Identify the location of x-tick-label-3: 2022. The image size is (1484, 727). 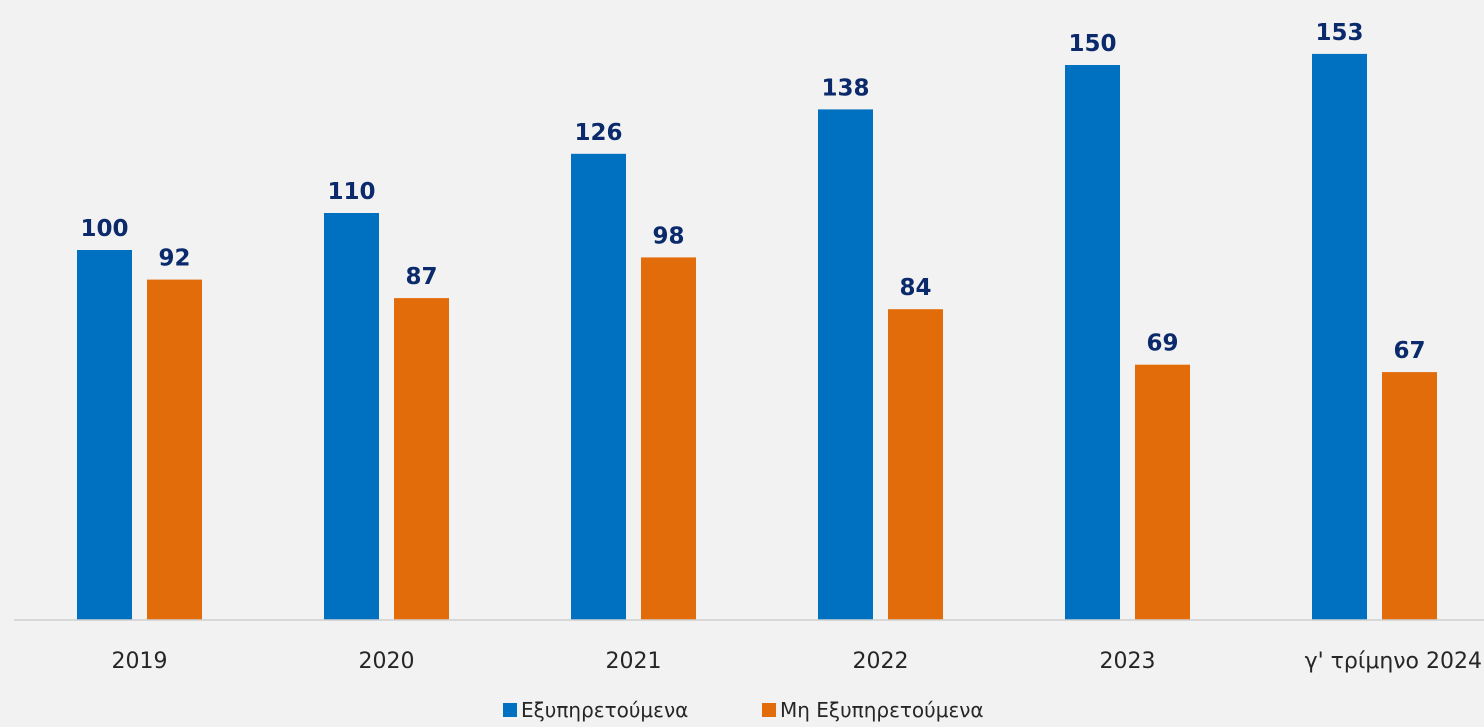
(881, 661).